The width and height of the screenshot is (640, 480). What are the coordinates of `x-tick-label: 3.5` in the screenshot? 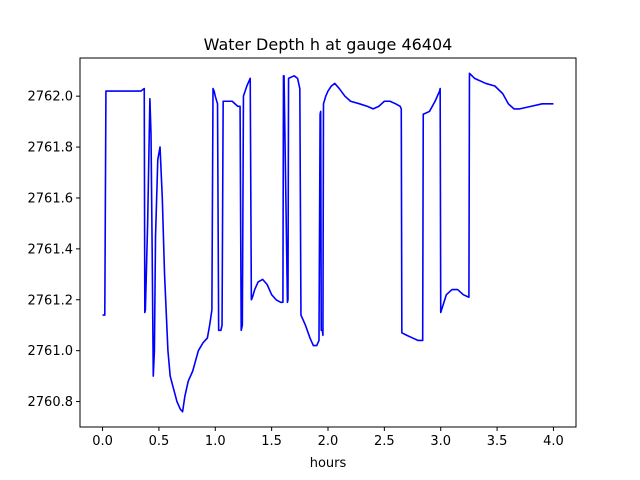 It's located at (497, 441).